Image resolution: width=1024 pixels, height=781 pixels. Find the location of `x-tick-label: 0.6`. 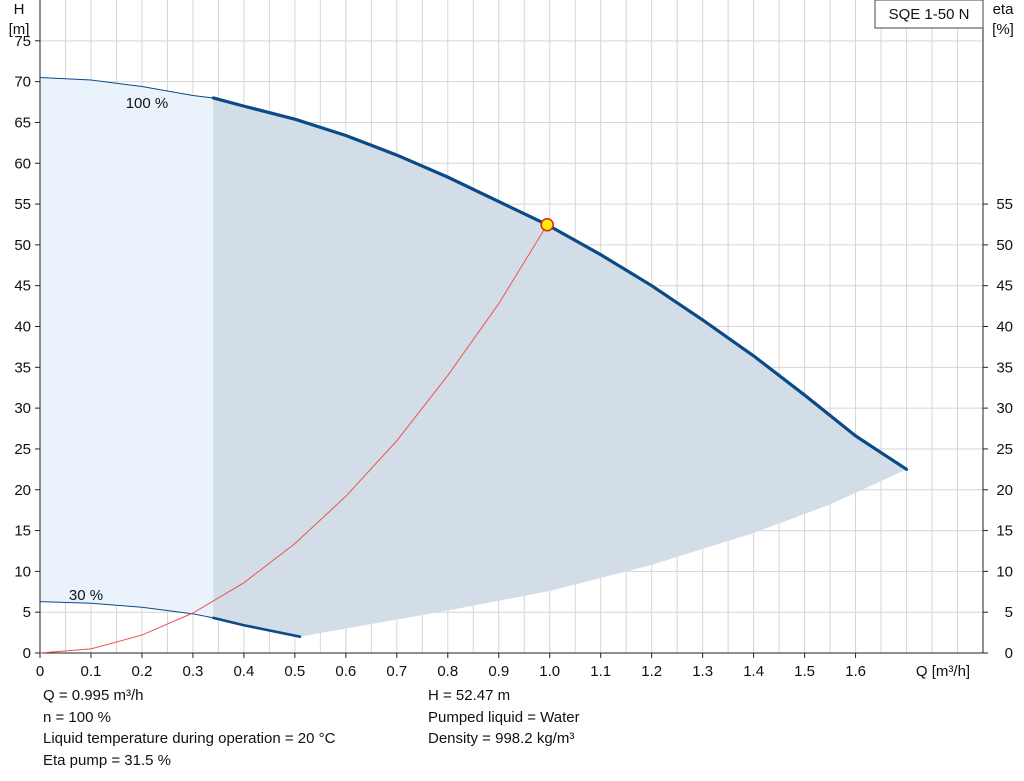

x-tick-label: 0.6 is located at coordinates (345, 671).